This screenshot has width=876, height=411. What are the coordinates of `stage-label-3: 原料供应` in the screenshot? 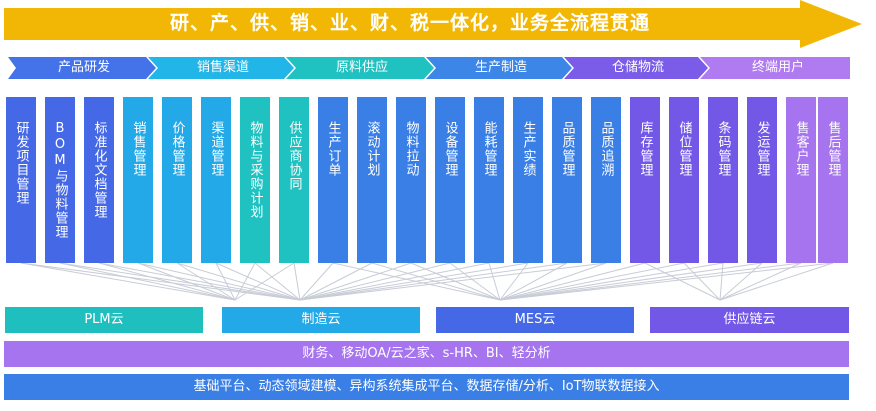 It's located at (361, 67).